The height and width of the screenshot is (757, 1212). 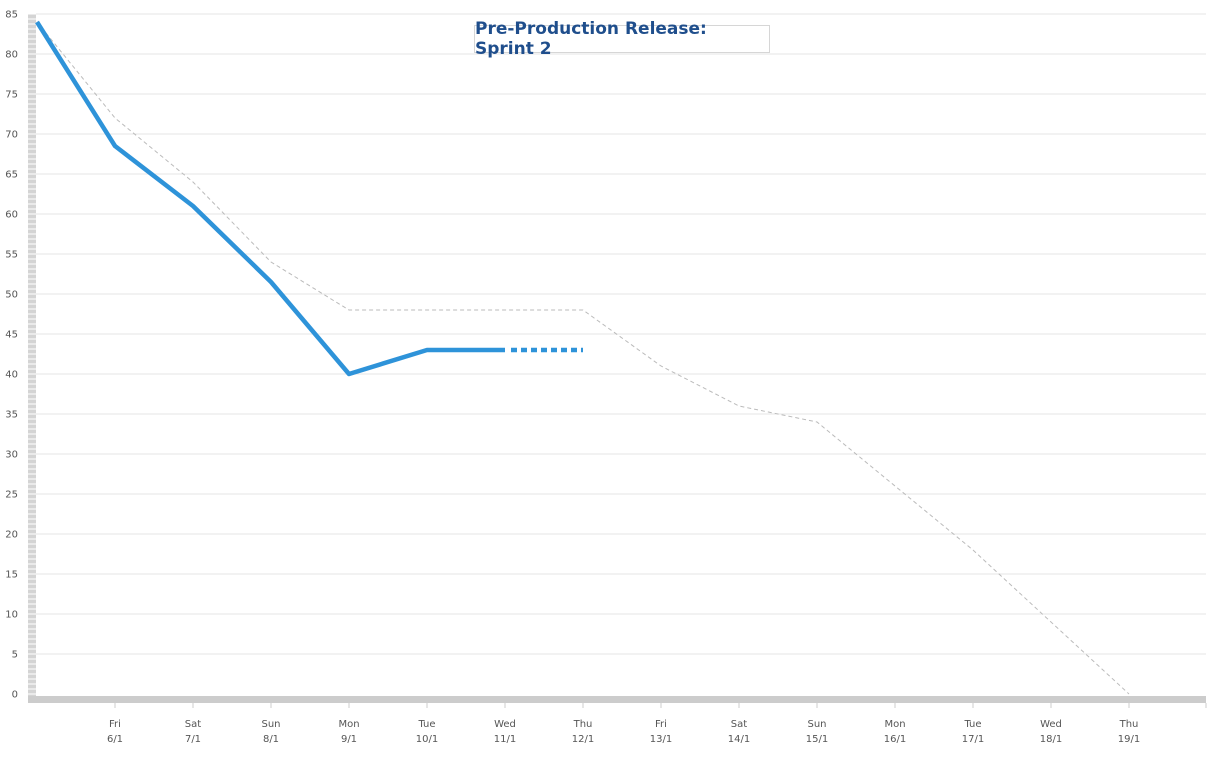 What do you see at coordinates (11, 575) in the screenshot?
I see `y-tick-label: 15` at bounding box center [11, 575].